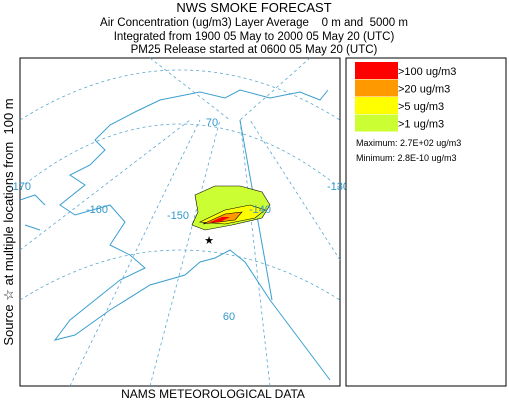 The height and width of the screenshot is (401, 509). Describe the element at coordinates (212, 123) in the screenshot. I see `map-label: 70` at that location.